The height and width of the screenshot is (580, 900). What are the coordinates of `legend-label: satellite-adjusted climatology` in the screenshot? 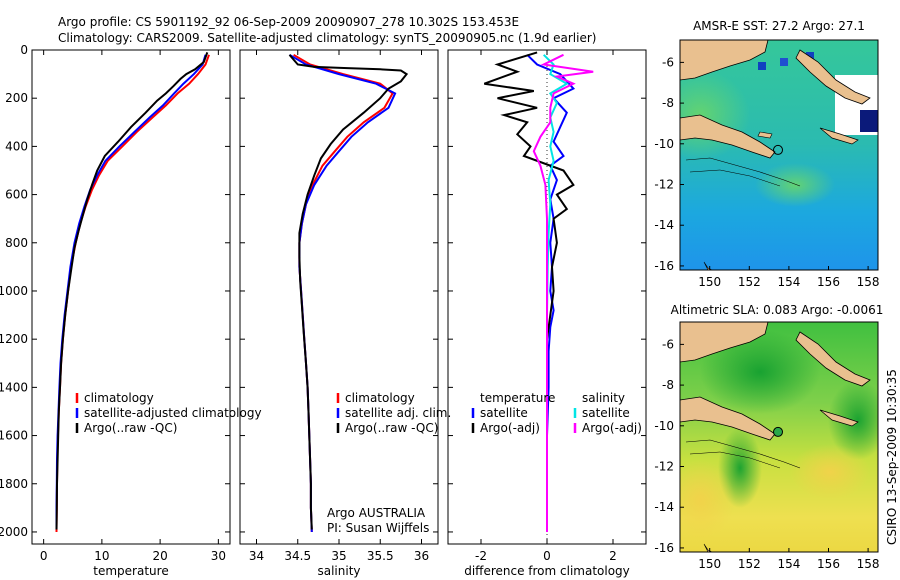 It's located at (173, 413).